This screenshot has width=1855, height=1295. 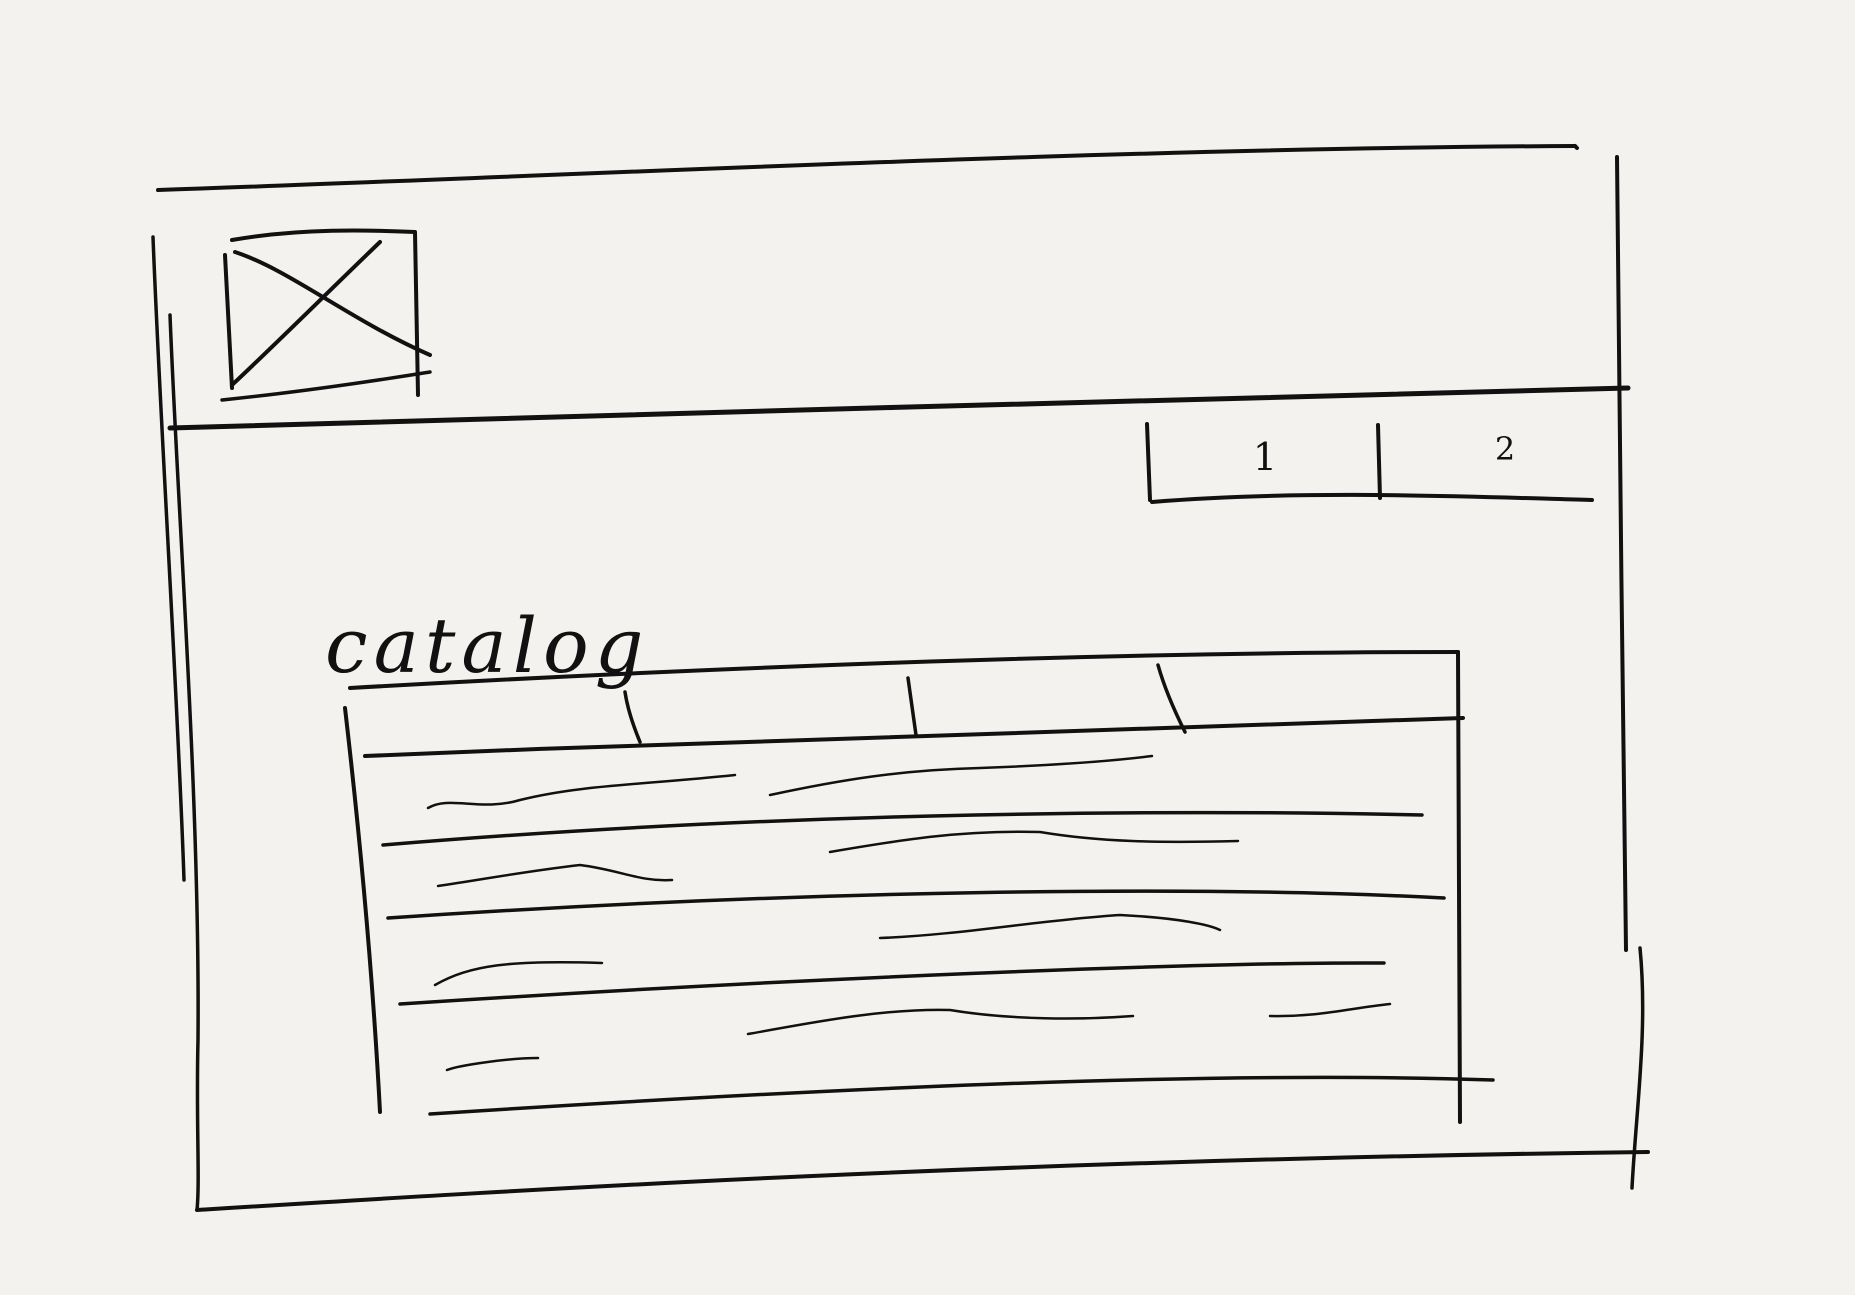 What do you see at coordinates (1505, 449) in the screenshot?
I see `page-2-label: 2` at bounding box center [1505, 449].